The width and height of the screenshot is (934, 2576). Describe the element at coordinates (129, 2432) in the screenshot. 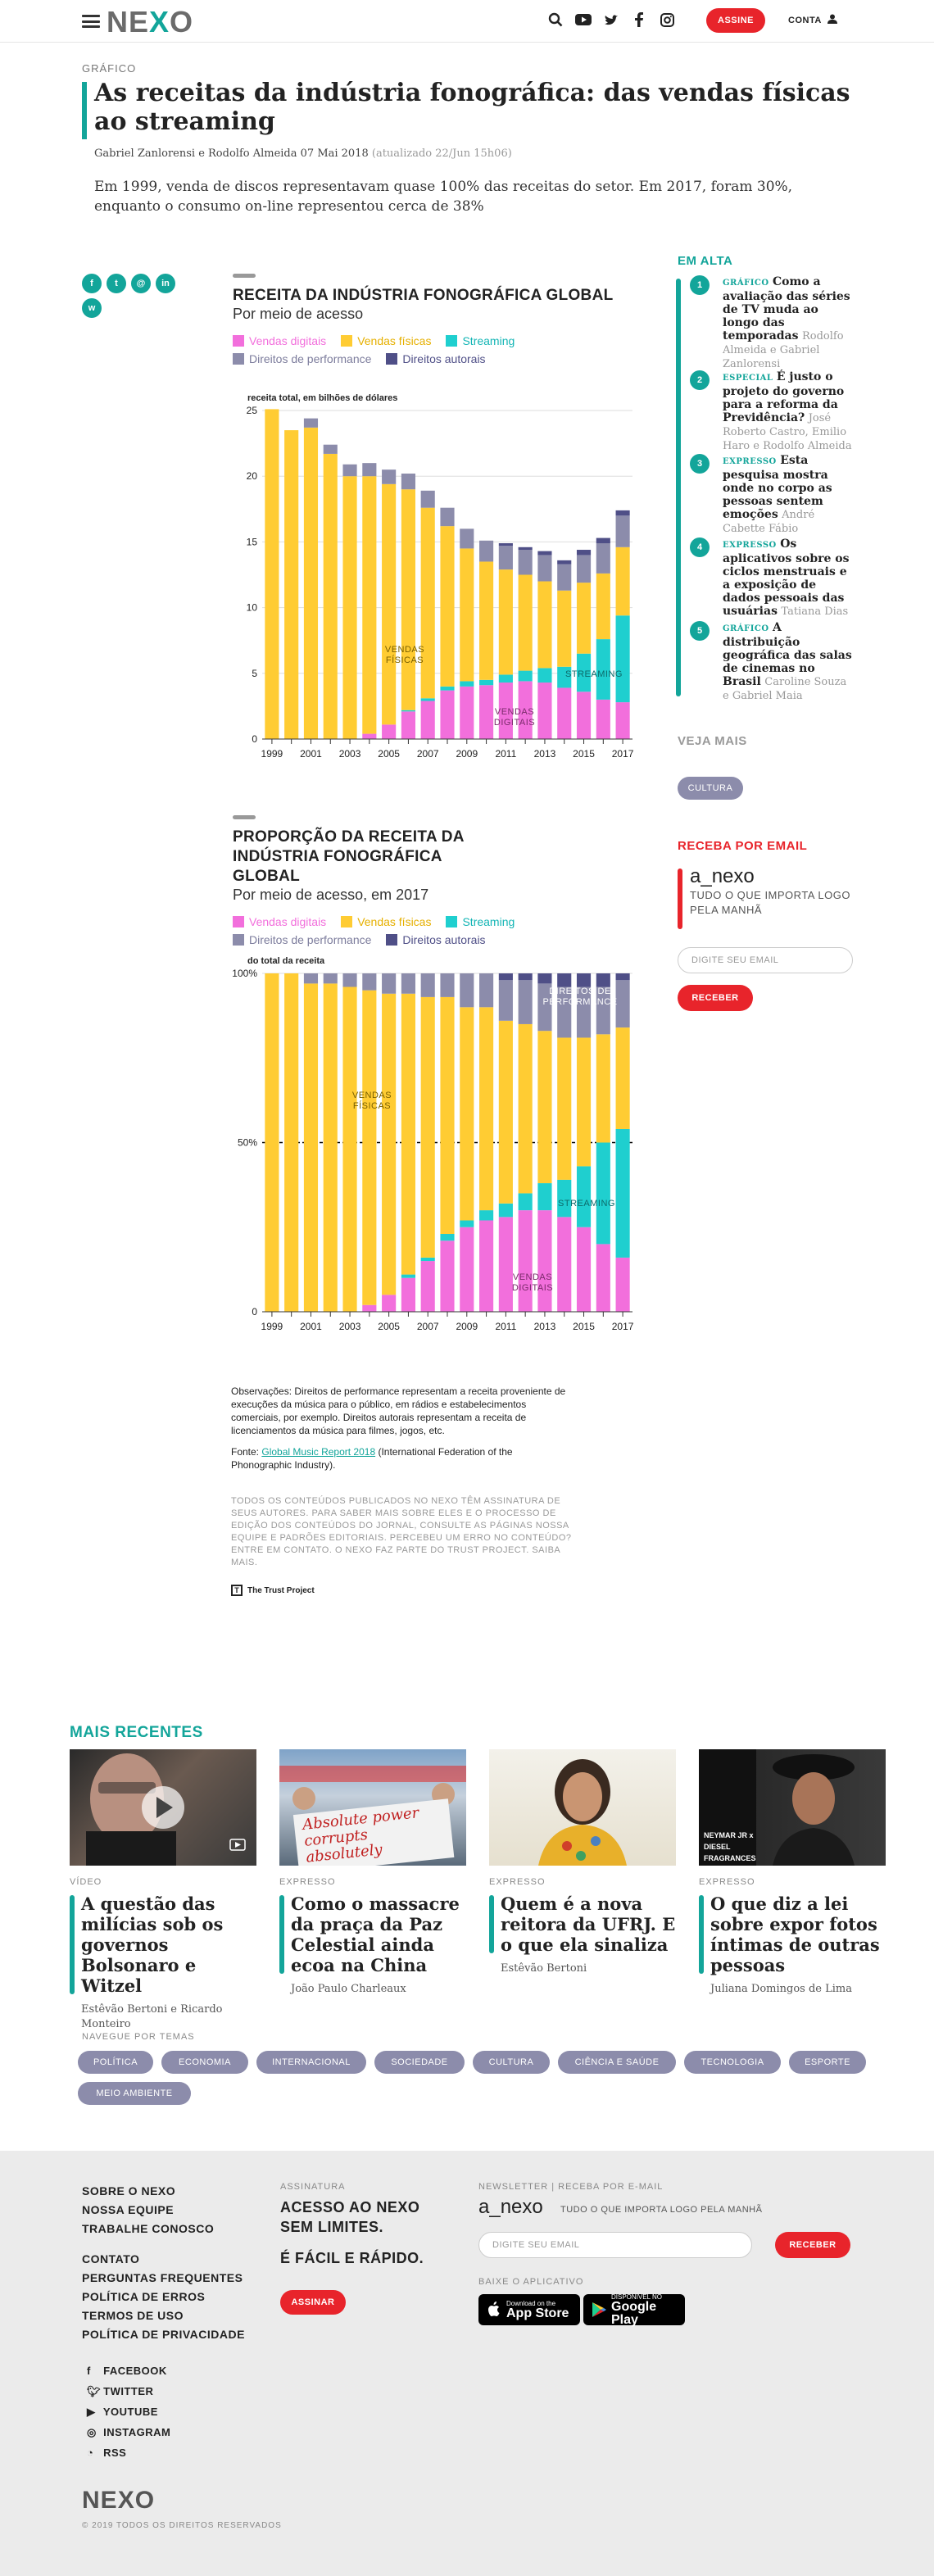

I see `footer-instagram: ◎ INSTAGRAM` at that location.